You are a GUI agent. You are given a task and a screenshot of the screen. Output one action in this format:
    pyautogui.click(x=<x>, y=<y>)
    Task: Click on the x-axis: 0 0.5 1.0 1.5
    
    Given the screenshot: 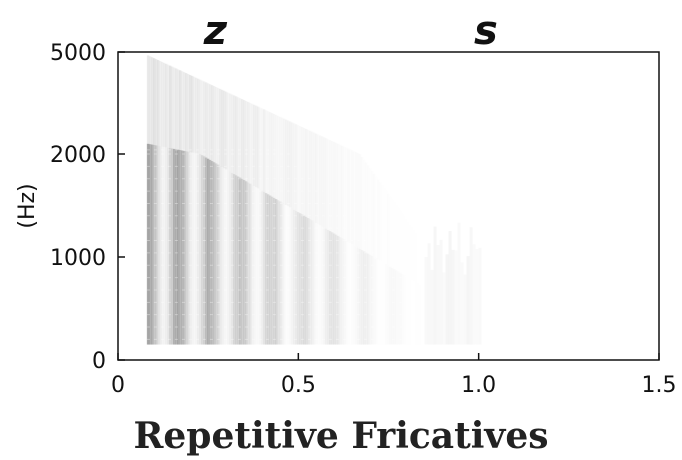 What is the action you would take?
    pyautogui.click(x=394, y=375)
    